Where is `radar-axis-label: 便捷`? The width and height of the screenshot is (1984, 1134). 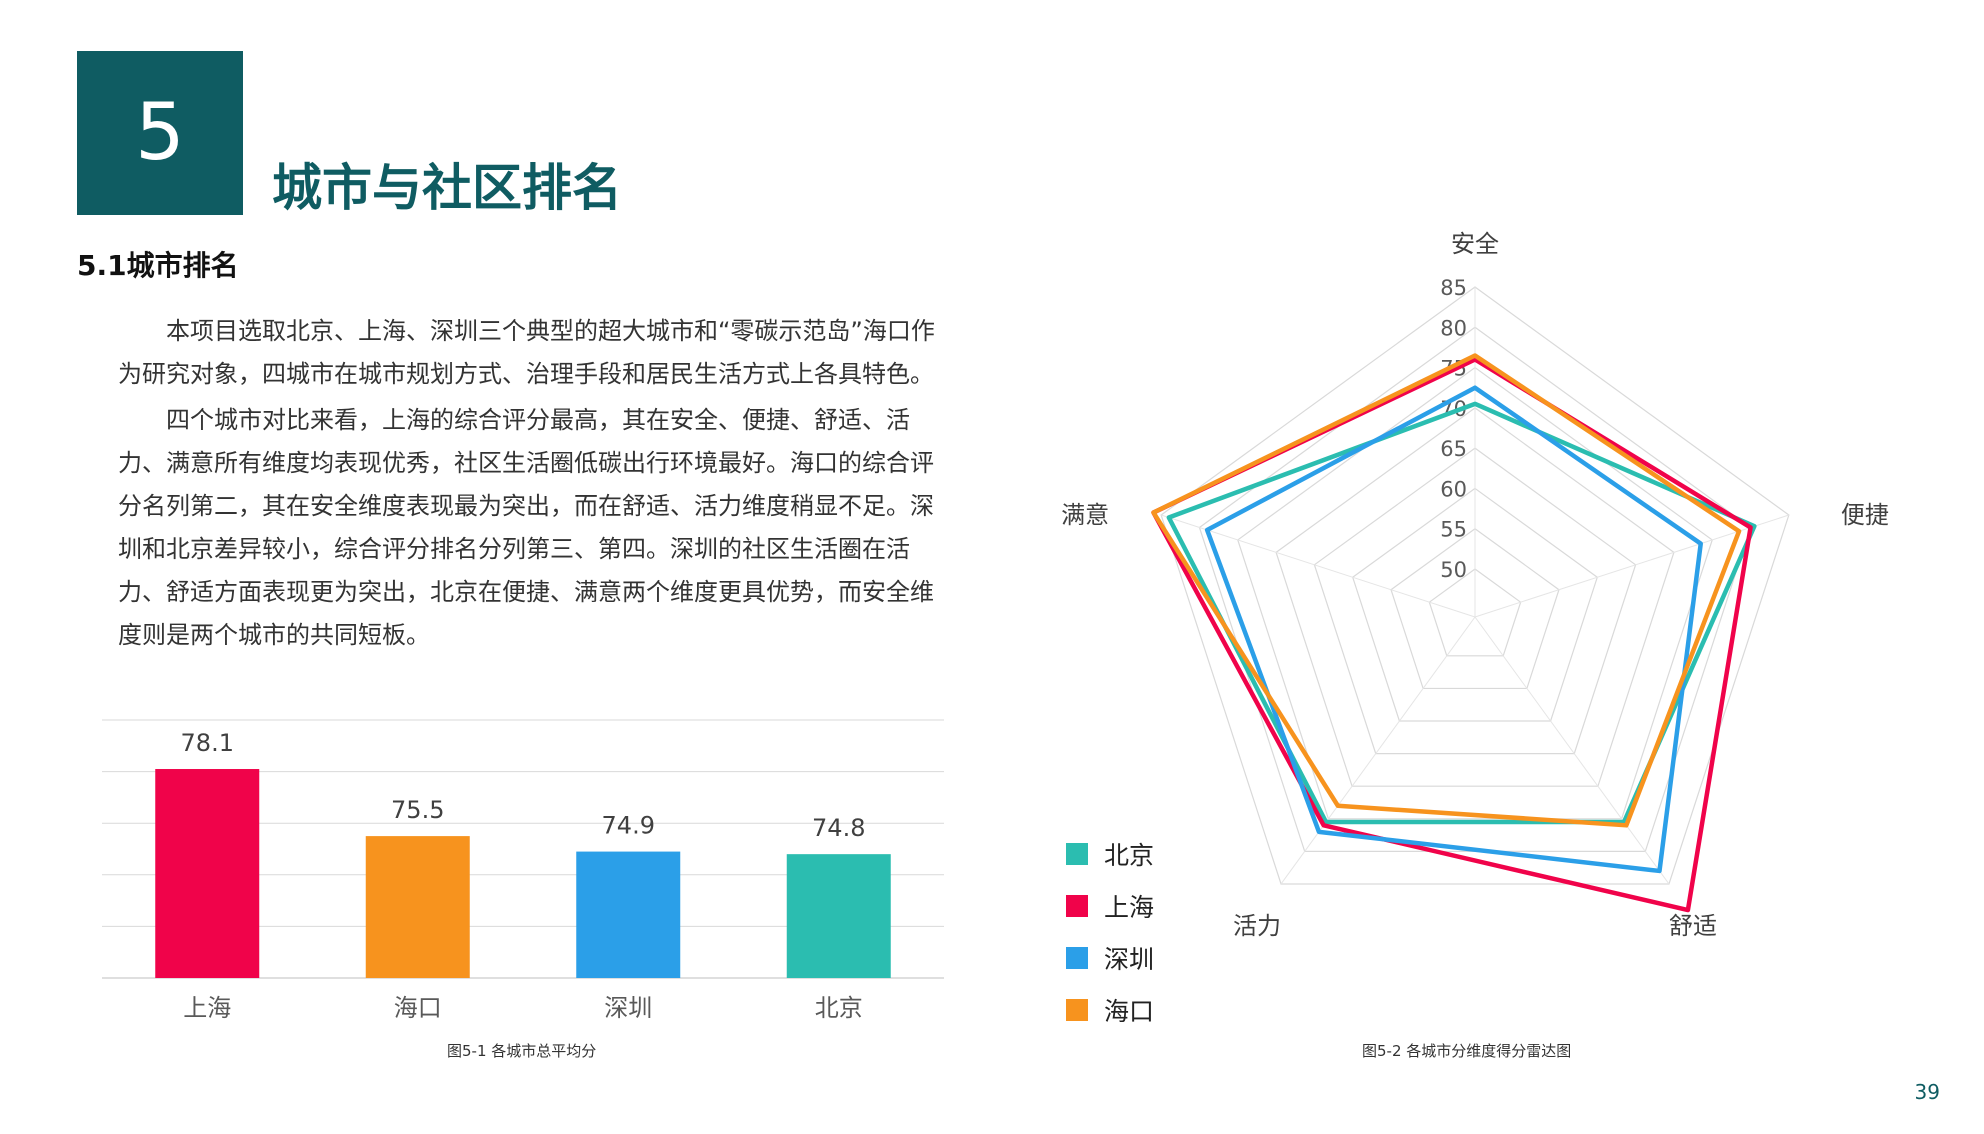 radar-axis-label: 便捷 is located at coordinates (1865, 515).